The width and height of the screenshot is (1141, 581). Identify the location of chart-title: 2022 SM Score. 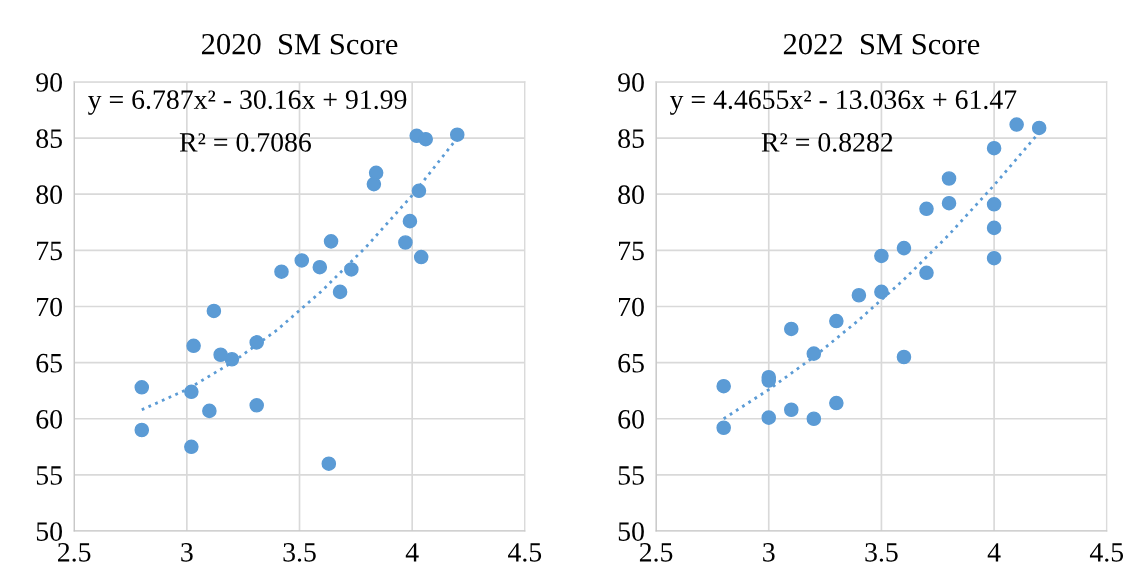
(881, 44).